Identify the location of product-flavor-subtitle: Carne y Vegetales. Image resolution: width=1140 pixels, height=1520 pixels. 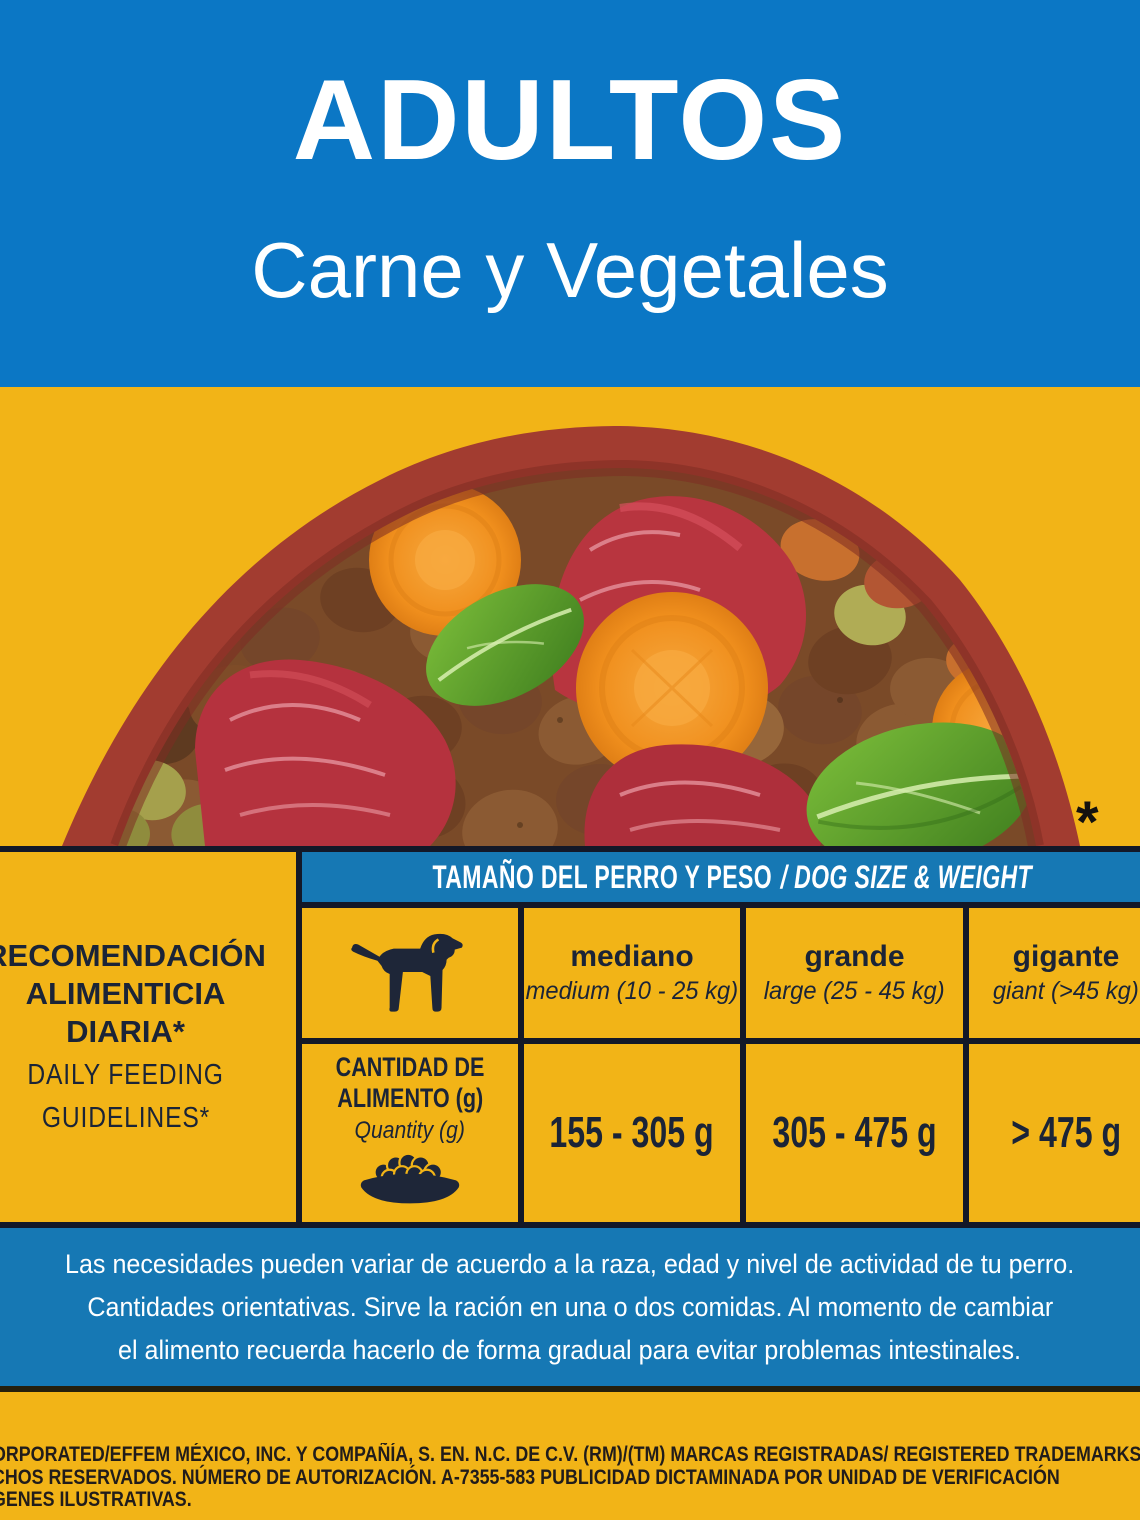
(570, 270).